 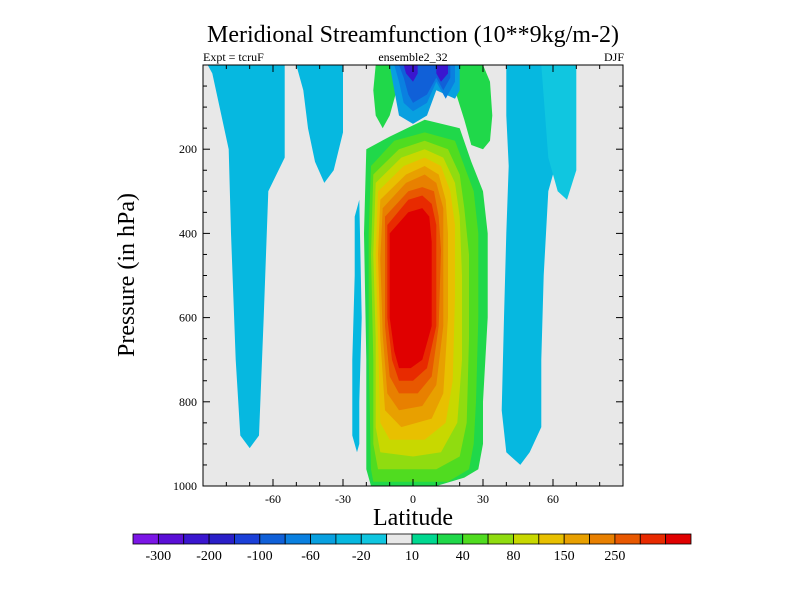 What do you see at coordinates (185, 486) in the screenshot?
I see `y-tick-label: 1000` at bounding box center [185, 486].